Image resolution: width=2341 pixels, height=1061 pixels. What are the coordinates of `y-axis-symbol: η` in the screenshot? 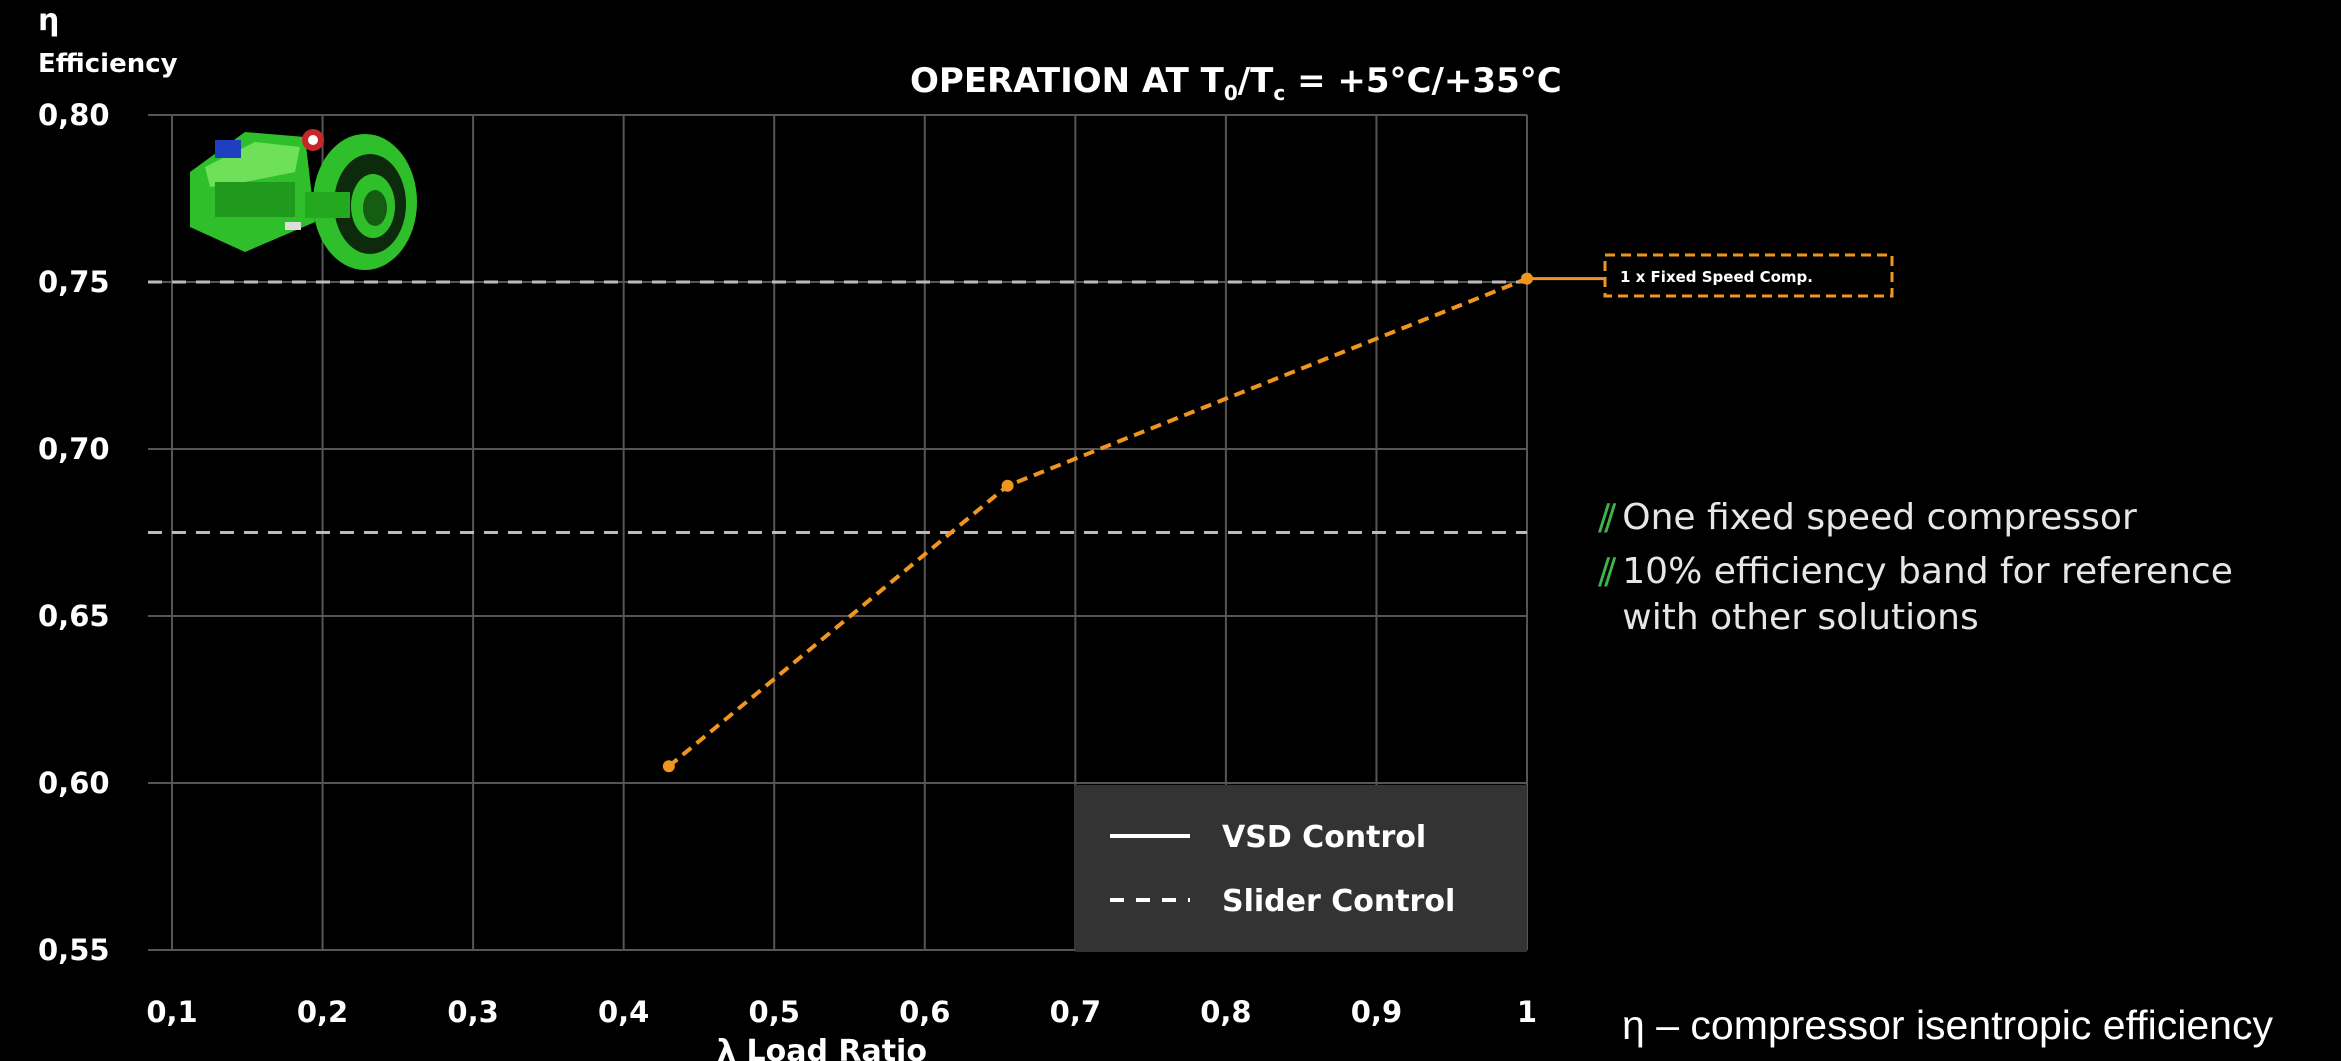 It's located at (48, 20).